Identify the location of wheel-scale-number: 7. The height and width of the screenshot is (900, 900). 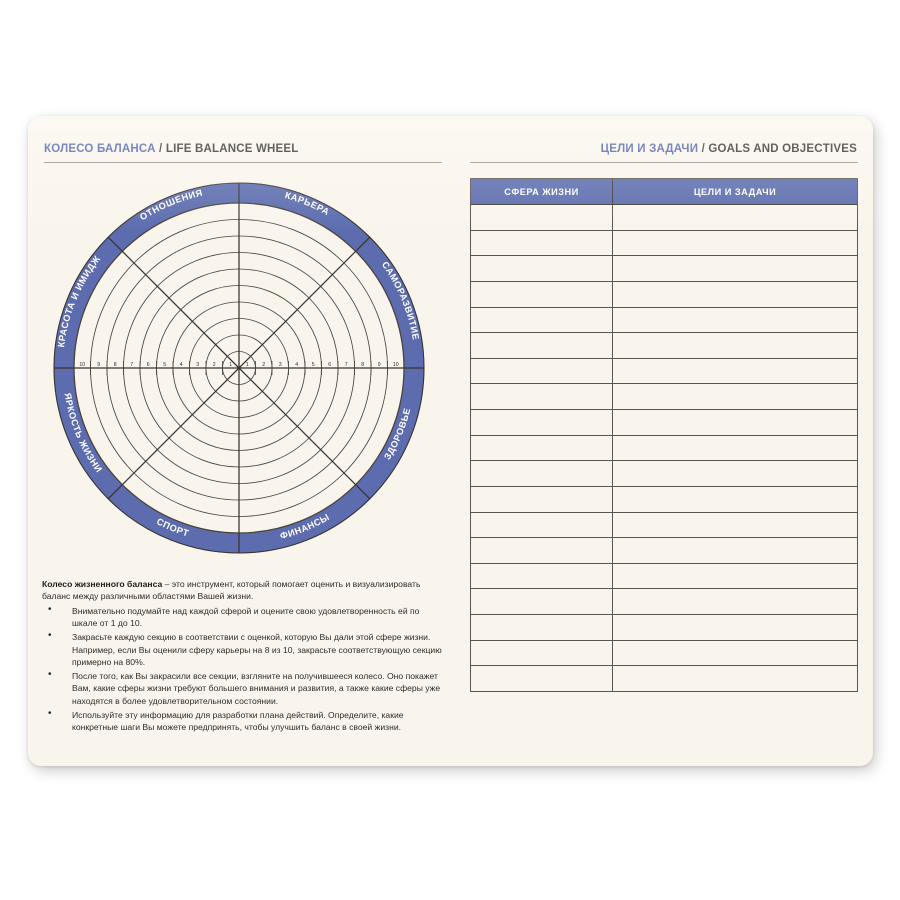
(346, 365).